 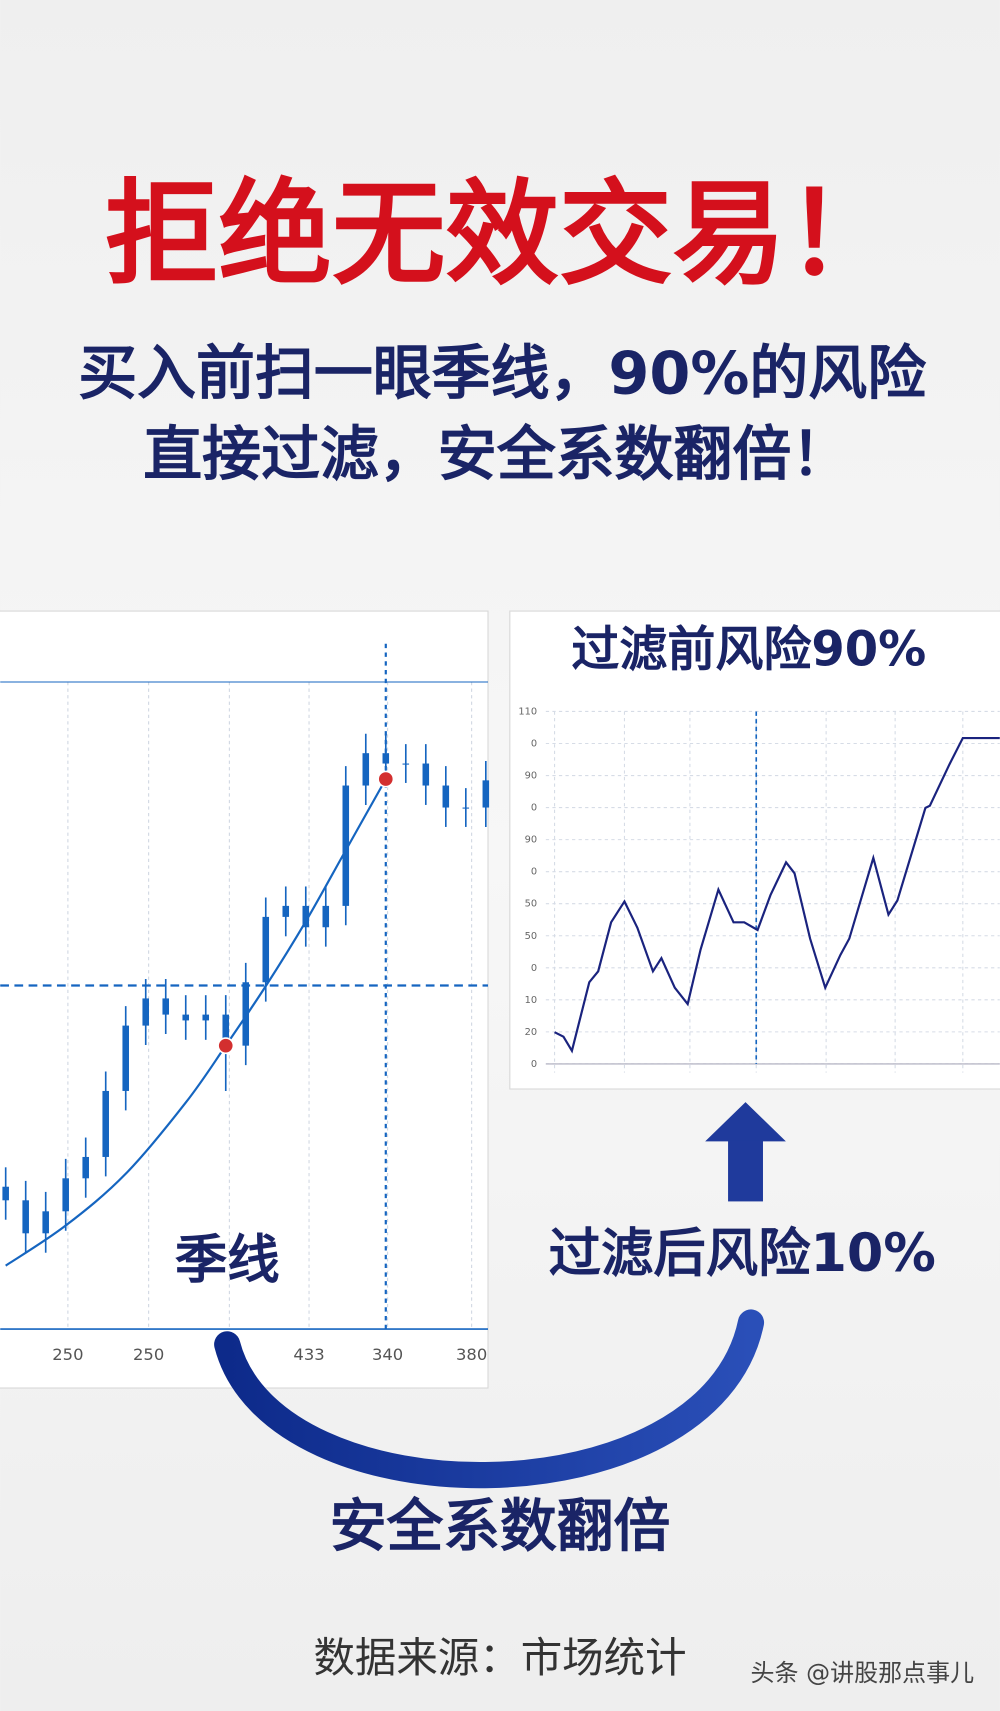 What do you see at coordinates (227, 1260) in the screenshot?
I see `line-label: 季线` at bounding box center [227, 1260].